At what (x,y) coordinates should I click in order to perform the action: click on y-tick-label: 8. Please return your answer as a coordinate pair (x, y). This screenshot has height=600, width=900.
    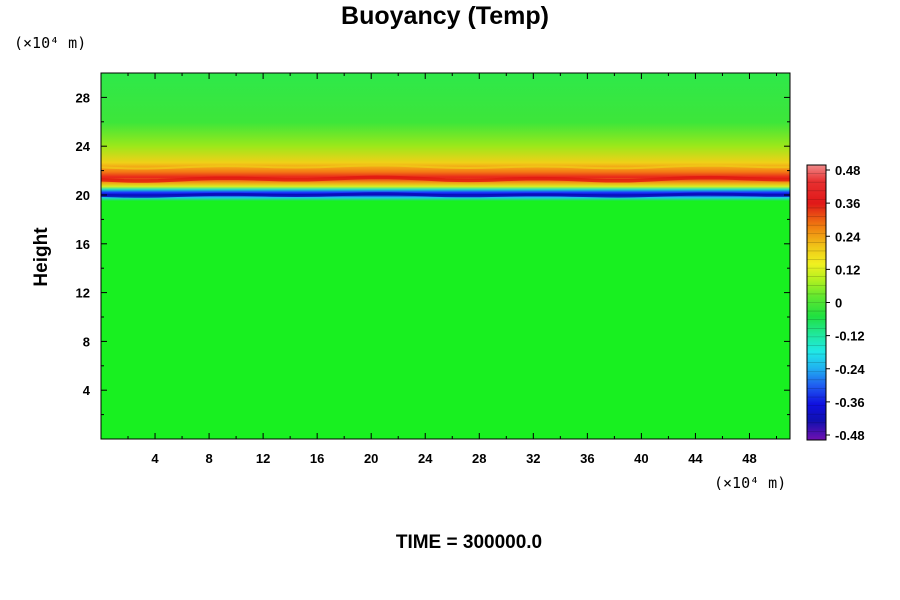
    Looking at the image, I should click on (86, 341).